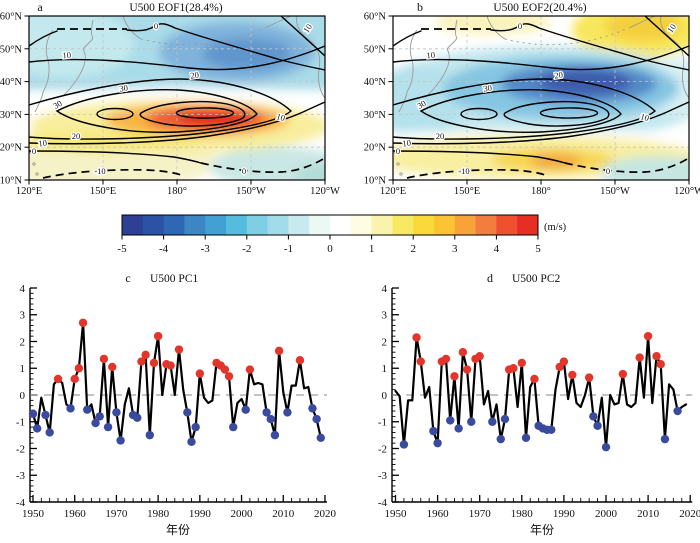 The width and height of the screenshot is (700, 543). I want to click on x-tick-label: 1950, so click(33, 514).